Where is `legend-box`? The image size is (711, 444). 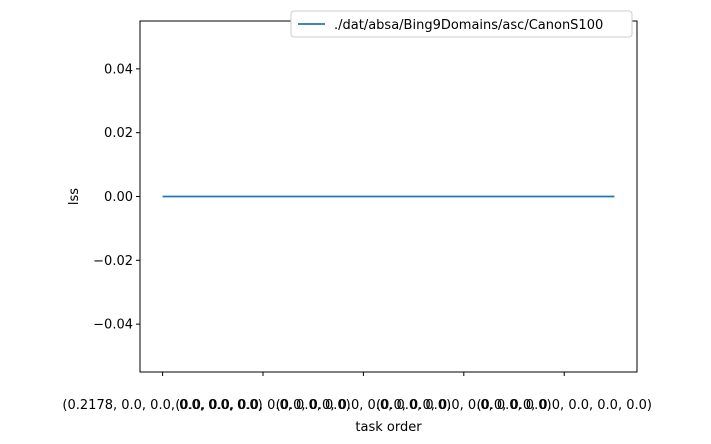 legend-box is located at coordinates (461, 24).